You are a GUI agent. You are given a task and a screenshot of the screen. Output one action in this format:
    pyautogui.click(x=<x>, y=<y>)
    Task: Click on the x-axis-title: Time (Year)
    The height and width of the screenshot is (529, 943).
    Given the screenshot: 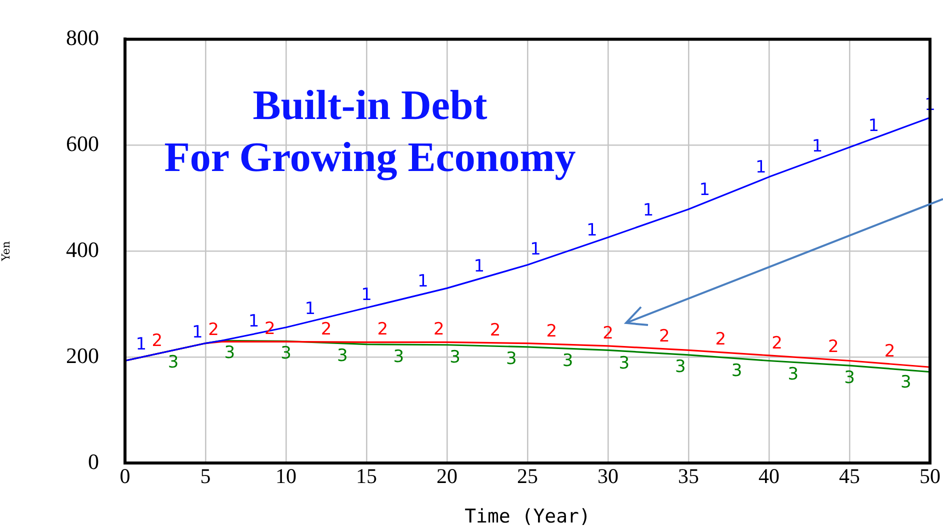 What is the action you would take?
    pyautogui.click(x=527, y=517)
    